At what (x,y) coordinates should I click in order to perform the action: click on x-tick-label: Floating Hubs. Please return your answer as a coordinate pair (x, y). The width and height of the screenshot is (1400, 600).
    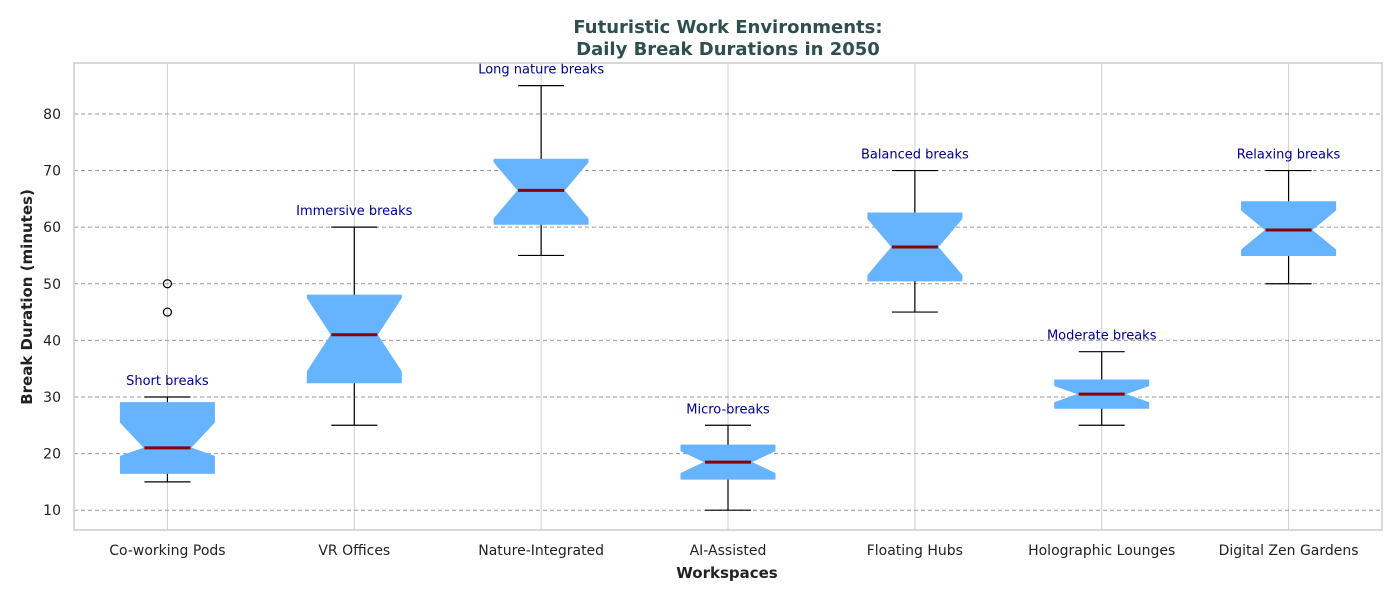
    Looking at the image, I should click on (915, 551).